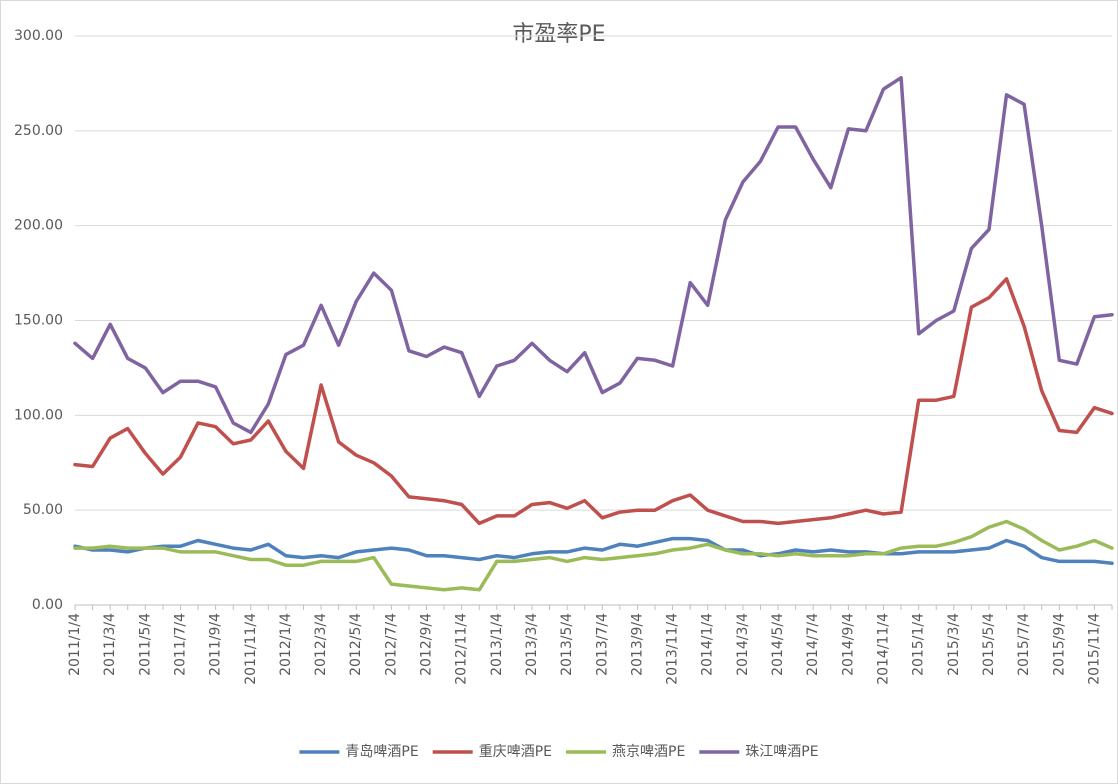  I want to click on legend-label: 燕京啤酒PE, so click(648, 752).